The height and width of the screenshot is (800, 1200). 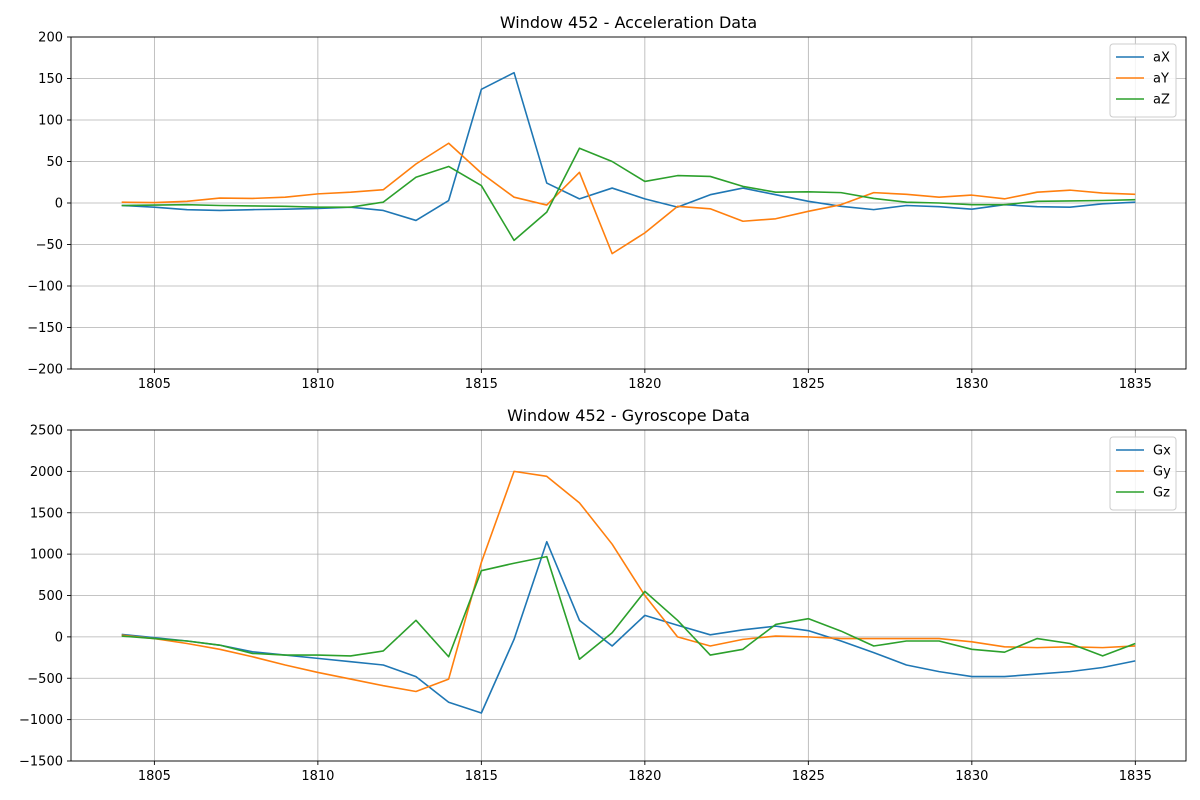 I want to click on series-line-gz, so click(x=628, y=608).